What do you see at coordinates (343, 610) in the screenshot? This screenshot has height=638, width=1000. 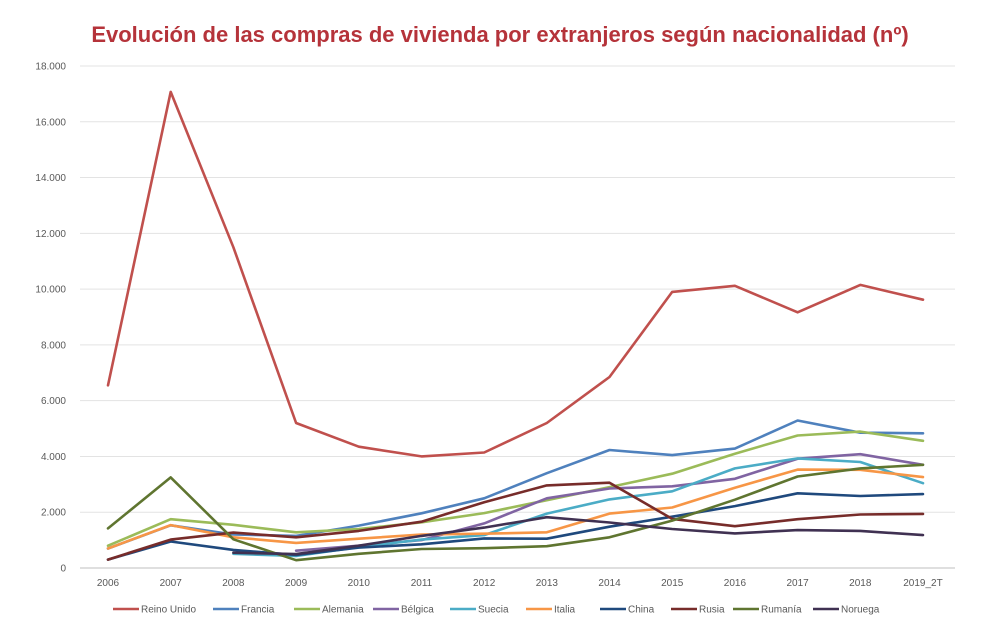 I see `legend-label: Alemania` at bounding box center [343, 610].